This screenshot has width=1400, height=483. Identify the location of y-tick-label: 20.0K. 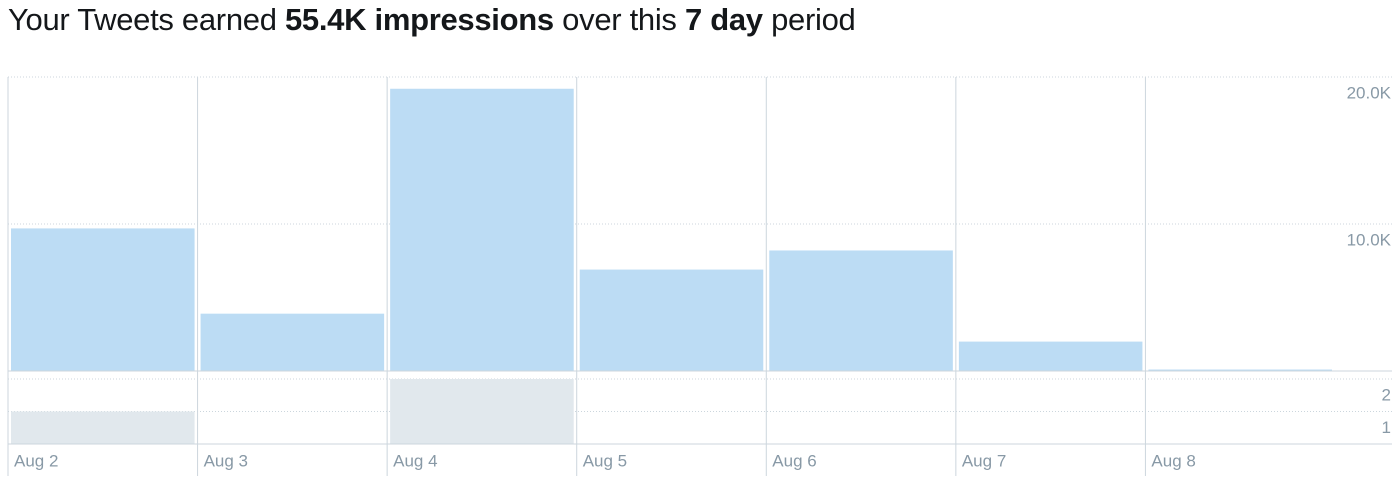
(1369, 92).